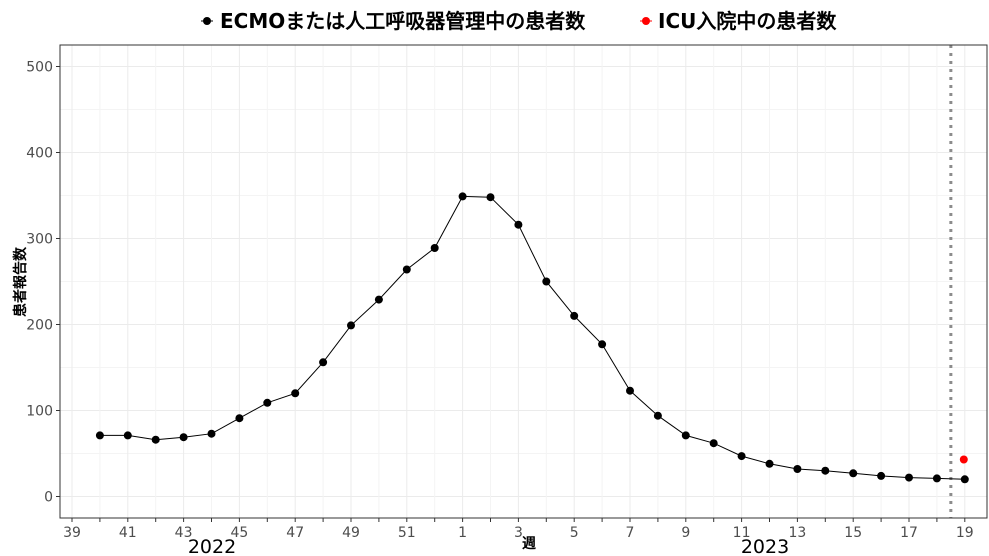  What do you see at coordinates (403, 21) in the screenshot?
I see `legend-label-ecmo: ECMOまたは人工呼吸器管理中の患者数` at bounding box center [403, 21].